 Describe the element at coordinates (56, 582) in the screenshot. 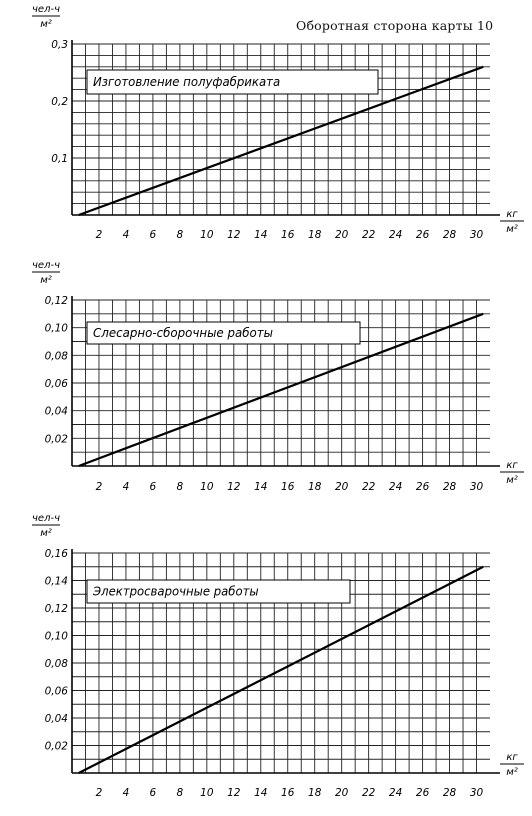

I see `y-tick-label: 0,14` at that location.